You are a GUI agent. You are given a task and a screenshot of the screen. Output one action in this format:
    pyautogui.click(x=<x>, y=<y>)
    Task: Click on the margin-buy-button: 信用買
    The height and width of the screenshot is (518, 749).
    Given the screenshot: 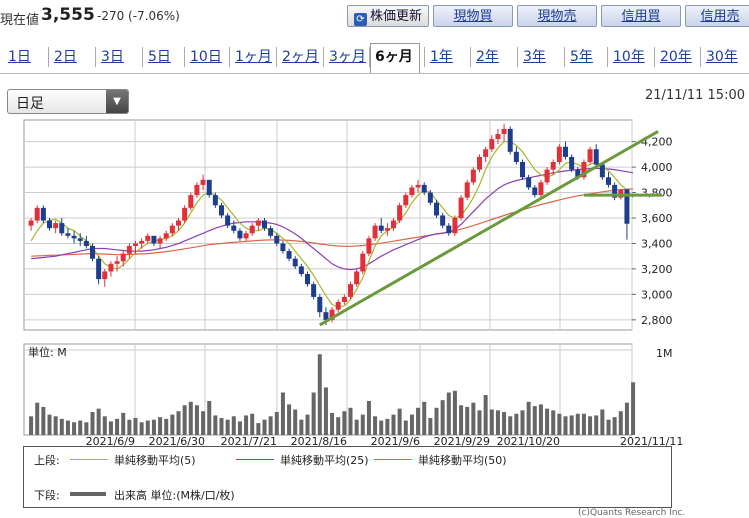 What is the action you would take?
    pyautogui.click(x=641, y=16)
    